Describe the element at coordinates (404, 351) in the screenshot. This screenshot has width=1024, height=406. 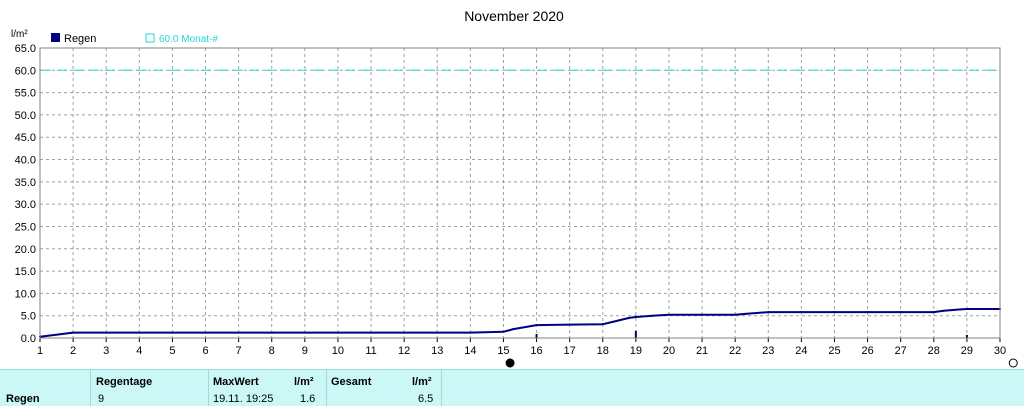
I see `x-tick-label: 12` at that location.